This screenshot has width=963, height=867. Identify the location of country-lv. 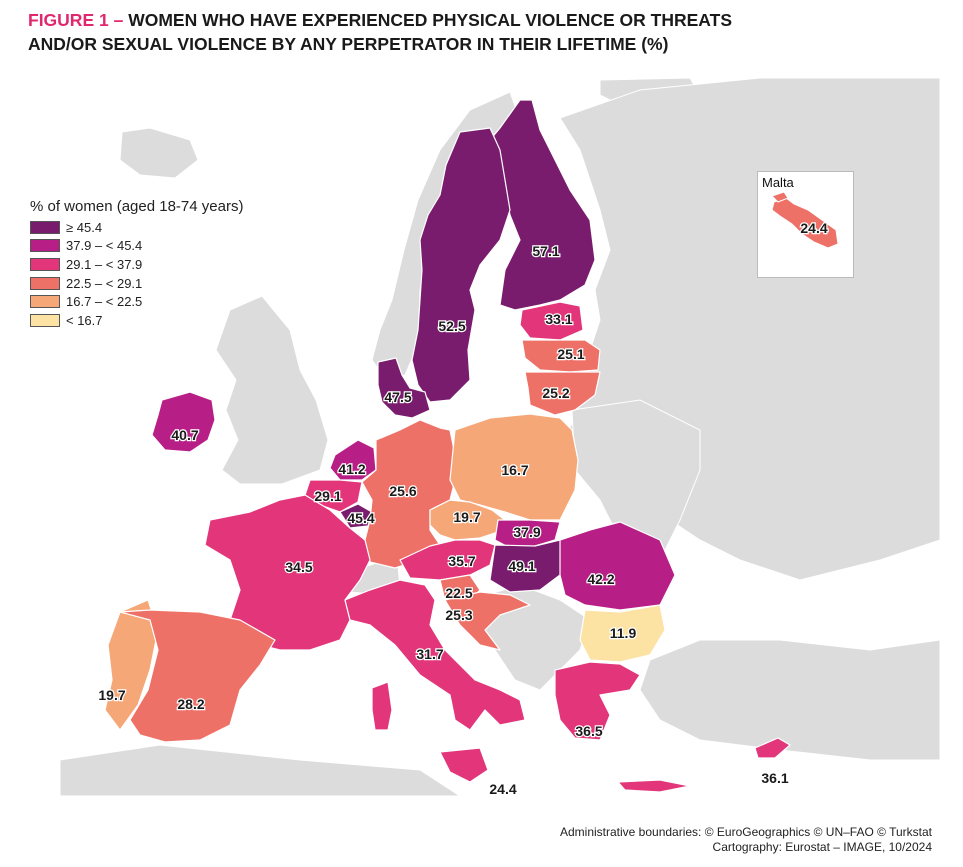
(561, 356).